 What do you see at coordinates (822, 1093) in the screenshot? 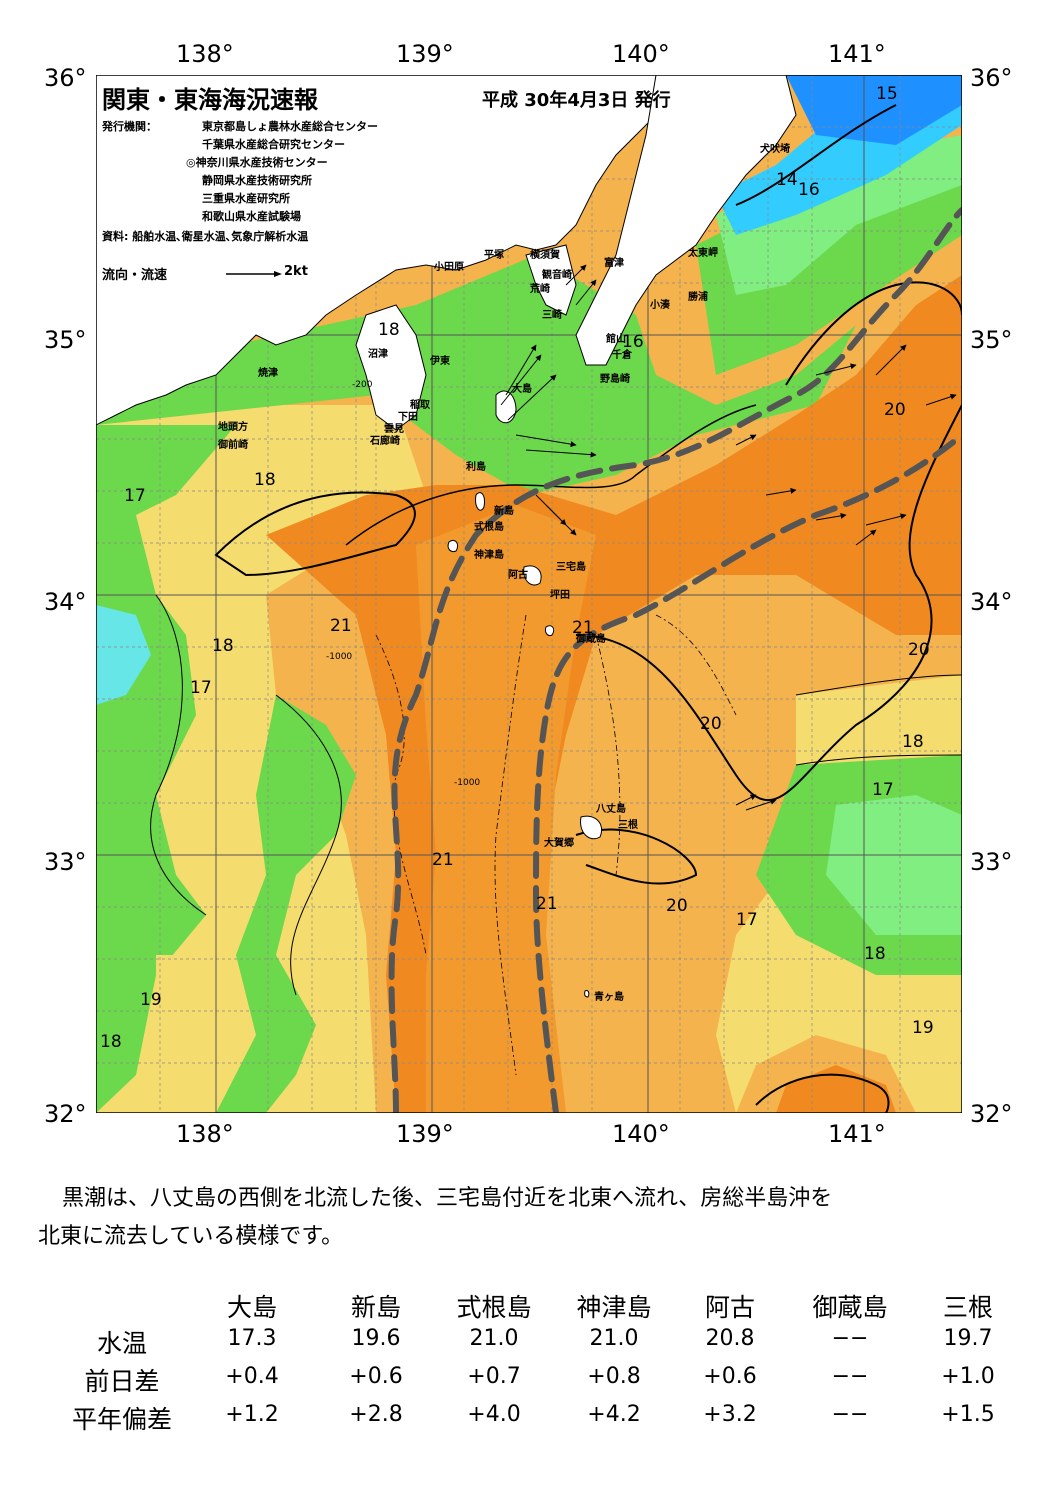
I see `isotherm-se-eddy` at bounding box center [822, 1093].